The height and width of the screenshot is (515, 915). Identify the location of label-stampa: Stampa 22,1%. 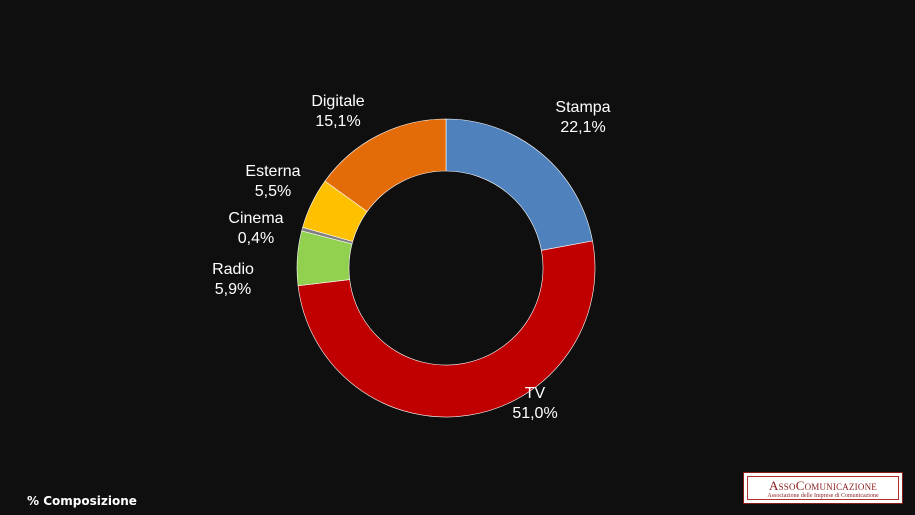
(582, 117).